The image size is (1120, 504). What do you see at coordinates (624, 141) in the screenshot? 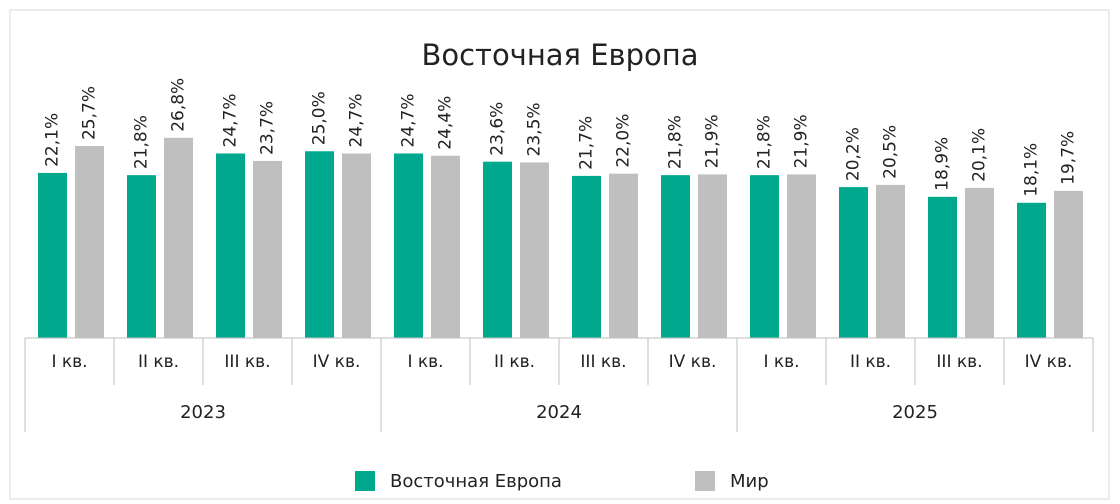
I see `value-label: 22,0%` at bounding box center [624, 141].